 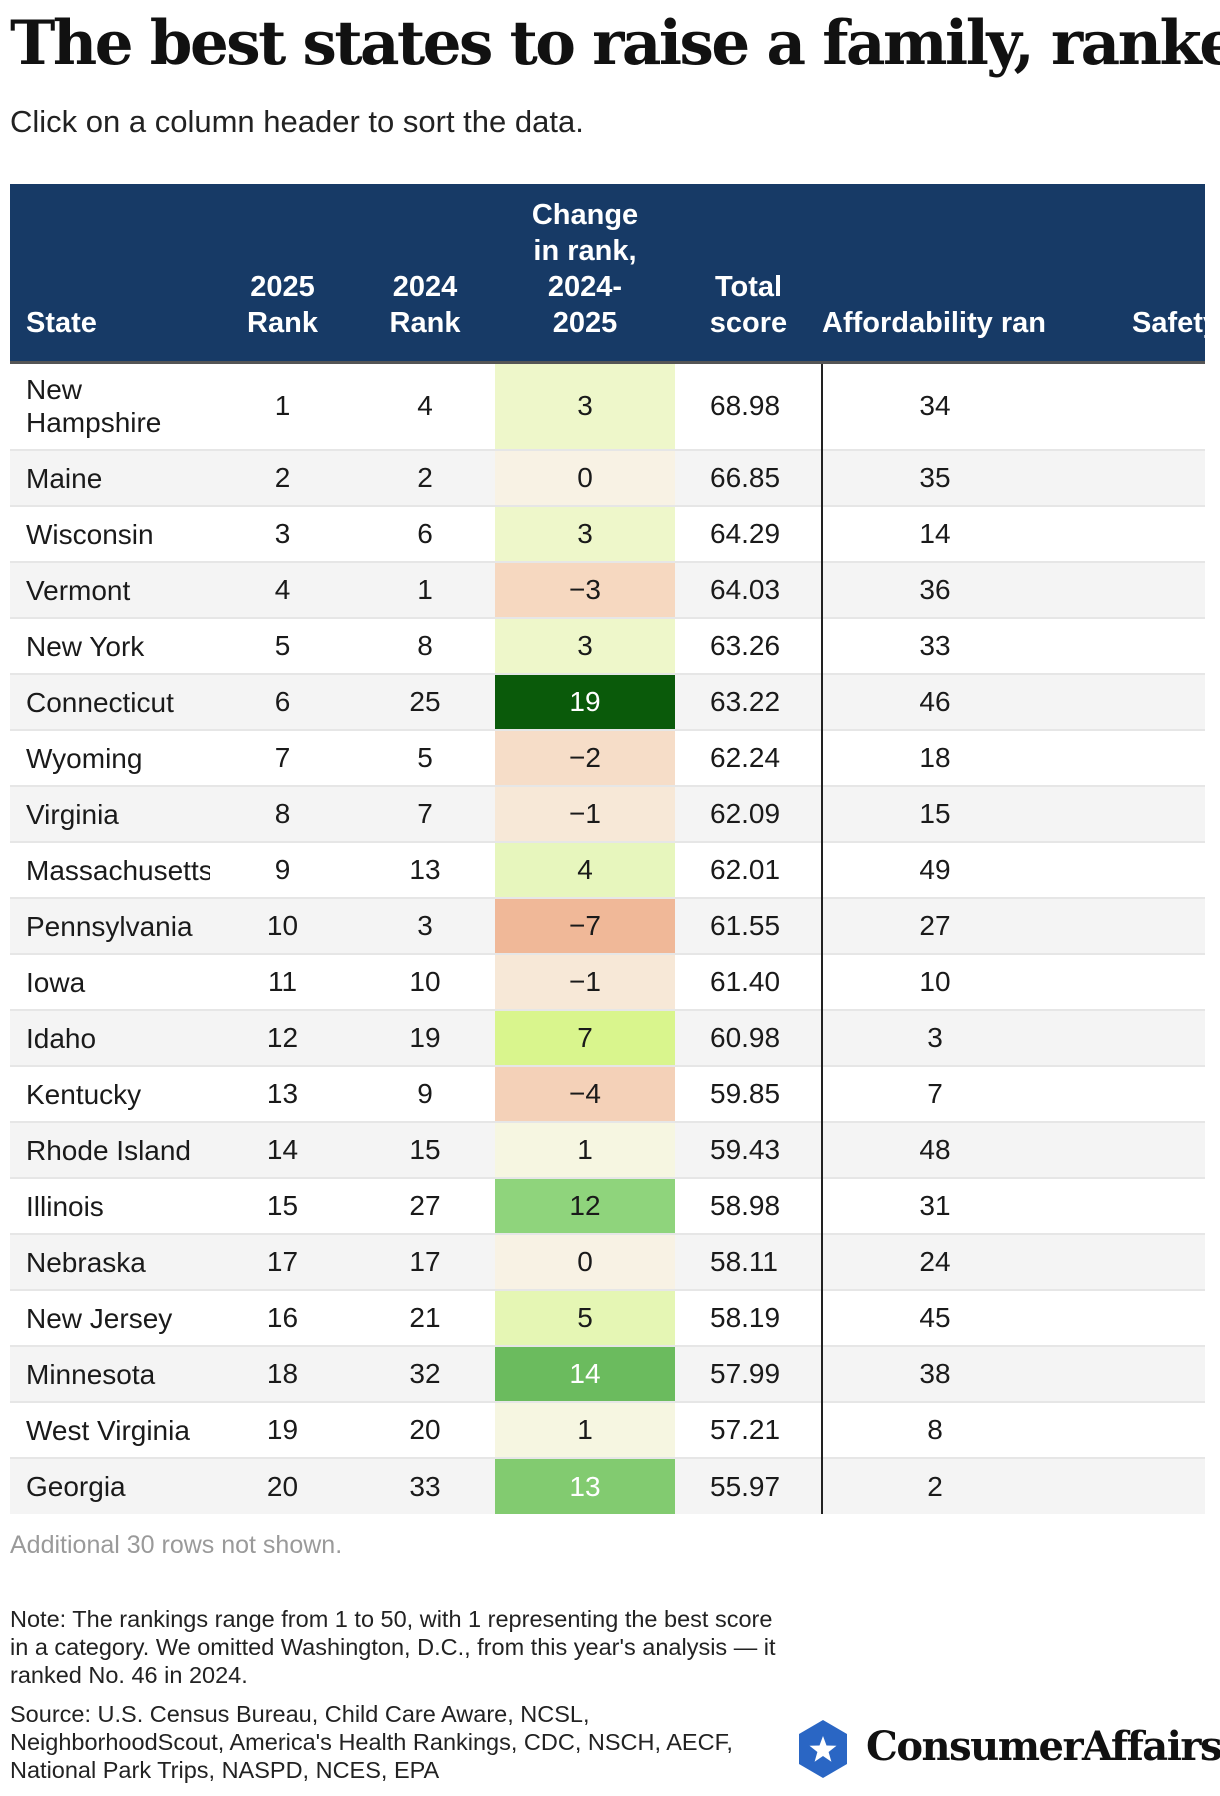 I want to click on cell-total: 62.24, so click(x=749, y=757).